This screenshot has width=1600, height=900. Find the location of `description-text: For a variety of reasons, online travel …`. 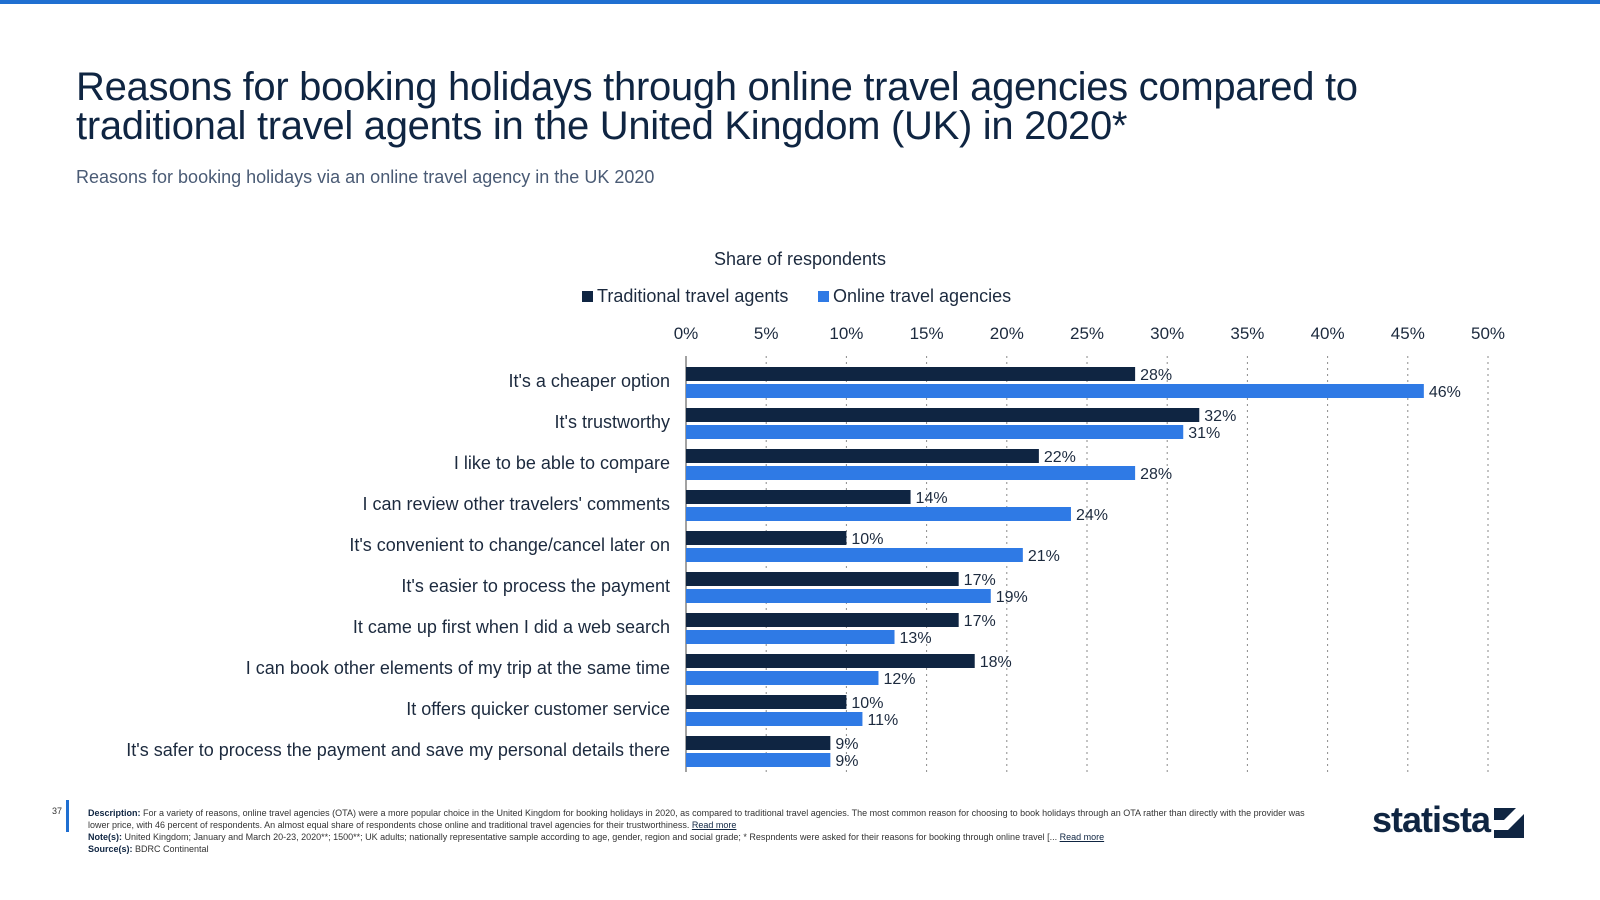

description-text: For a variety of reasons, online travel … is located at coordinates (696, 819).